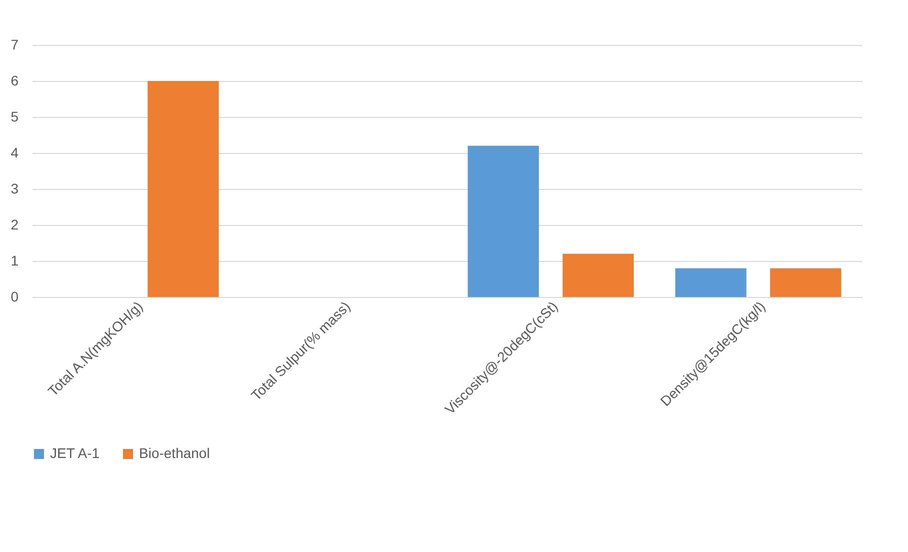  Describe the element at coordinates (14, 296) in the screenshot. I see `y-tick-label: 0` at that location.